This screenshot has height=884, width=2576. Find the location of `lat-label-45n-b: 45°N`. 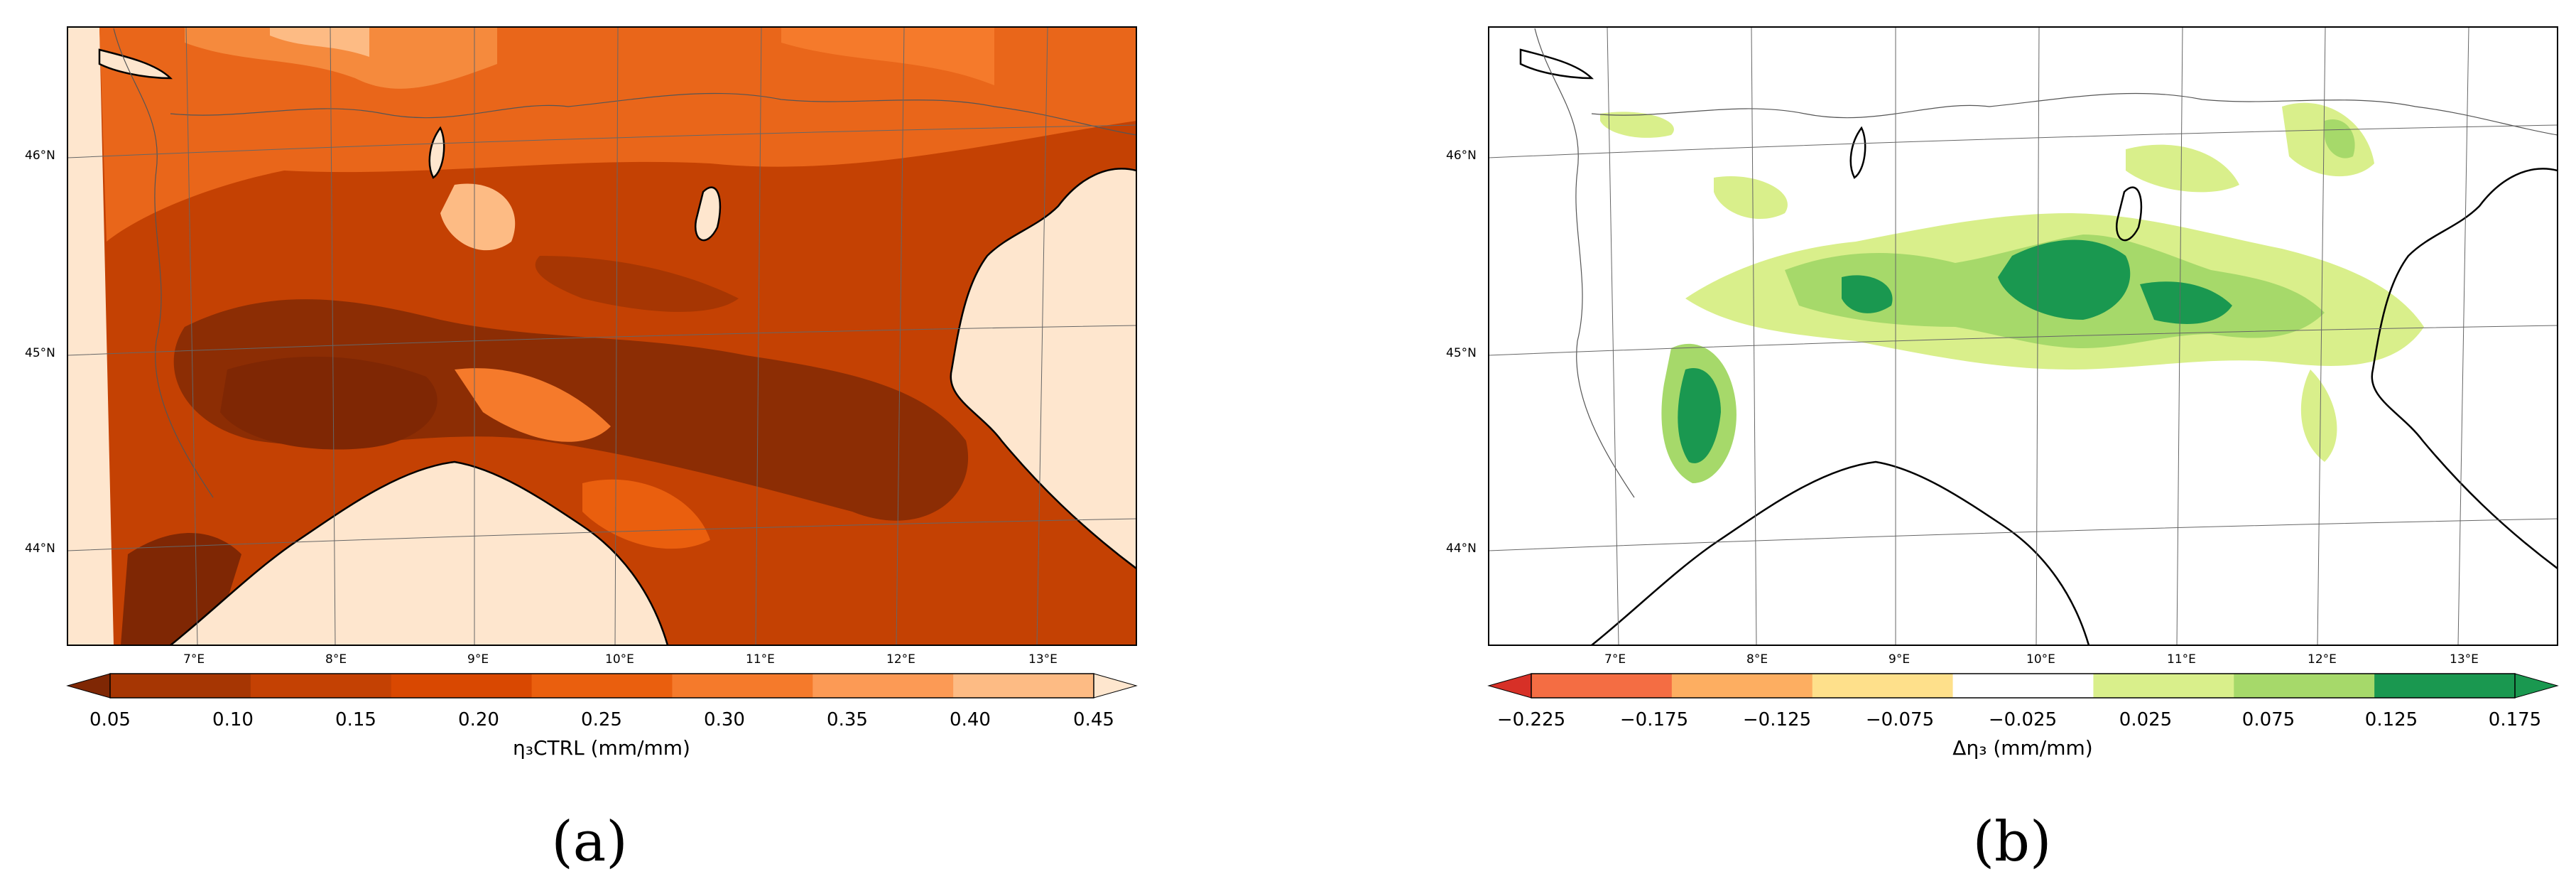

lat-label-45n-b: 45°N is located at coordinates (1462, 353).